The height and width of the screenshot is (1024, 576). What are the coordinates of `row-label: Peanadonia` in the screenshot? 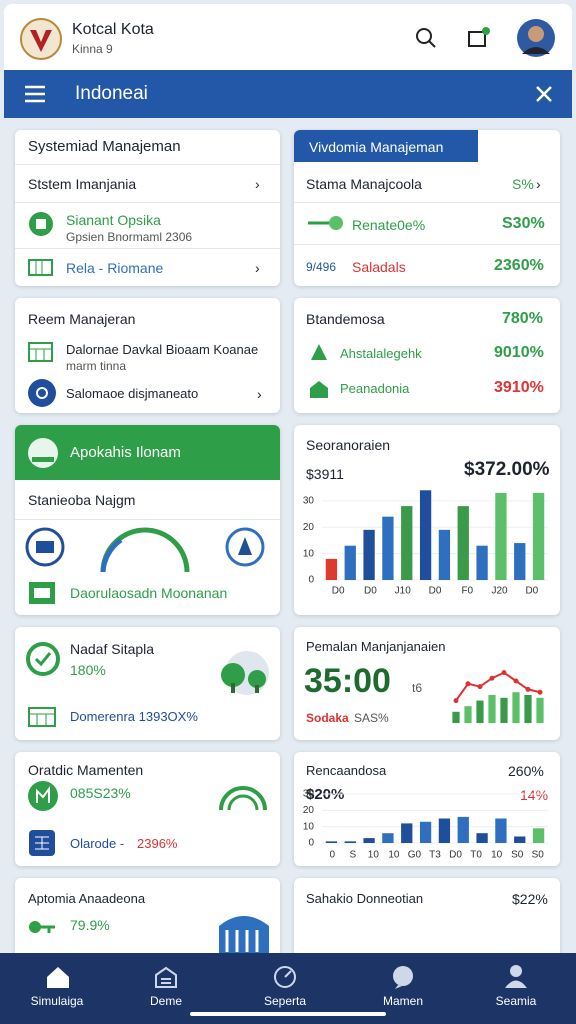 It's located at (375, 388).